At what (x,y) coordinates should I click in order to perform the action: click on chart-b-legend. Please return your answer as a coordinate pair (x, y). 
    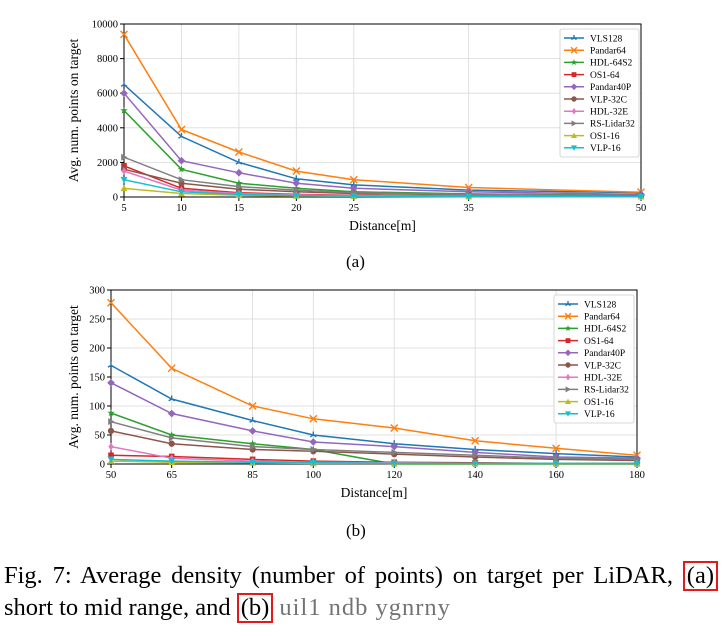
    Looking at the image, I should click on (594, 359).